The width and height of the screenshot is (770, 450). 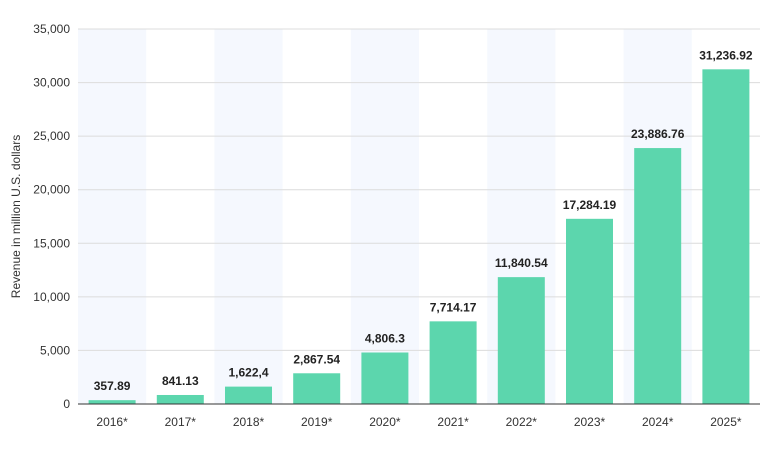 I want to click on data-label: 31,236.92, so click(x=726, y=55).